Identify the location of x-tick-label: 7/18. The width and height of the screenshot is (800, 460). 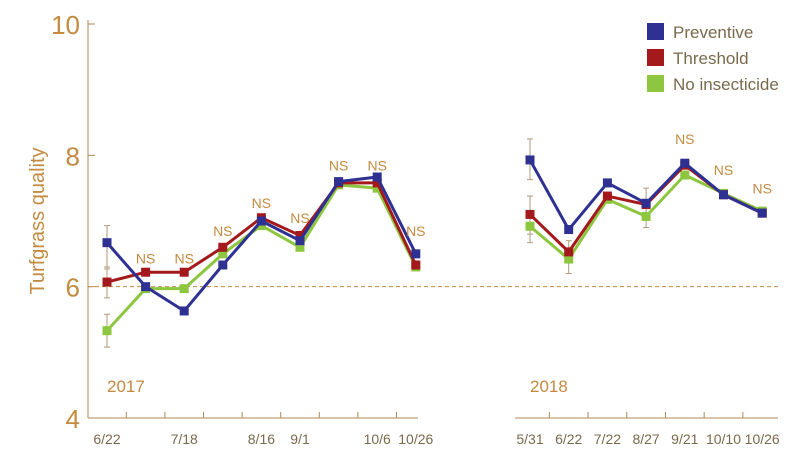
(184, 439).